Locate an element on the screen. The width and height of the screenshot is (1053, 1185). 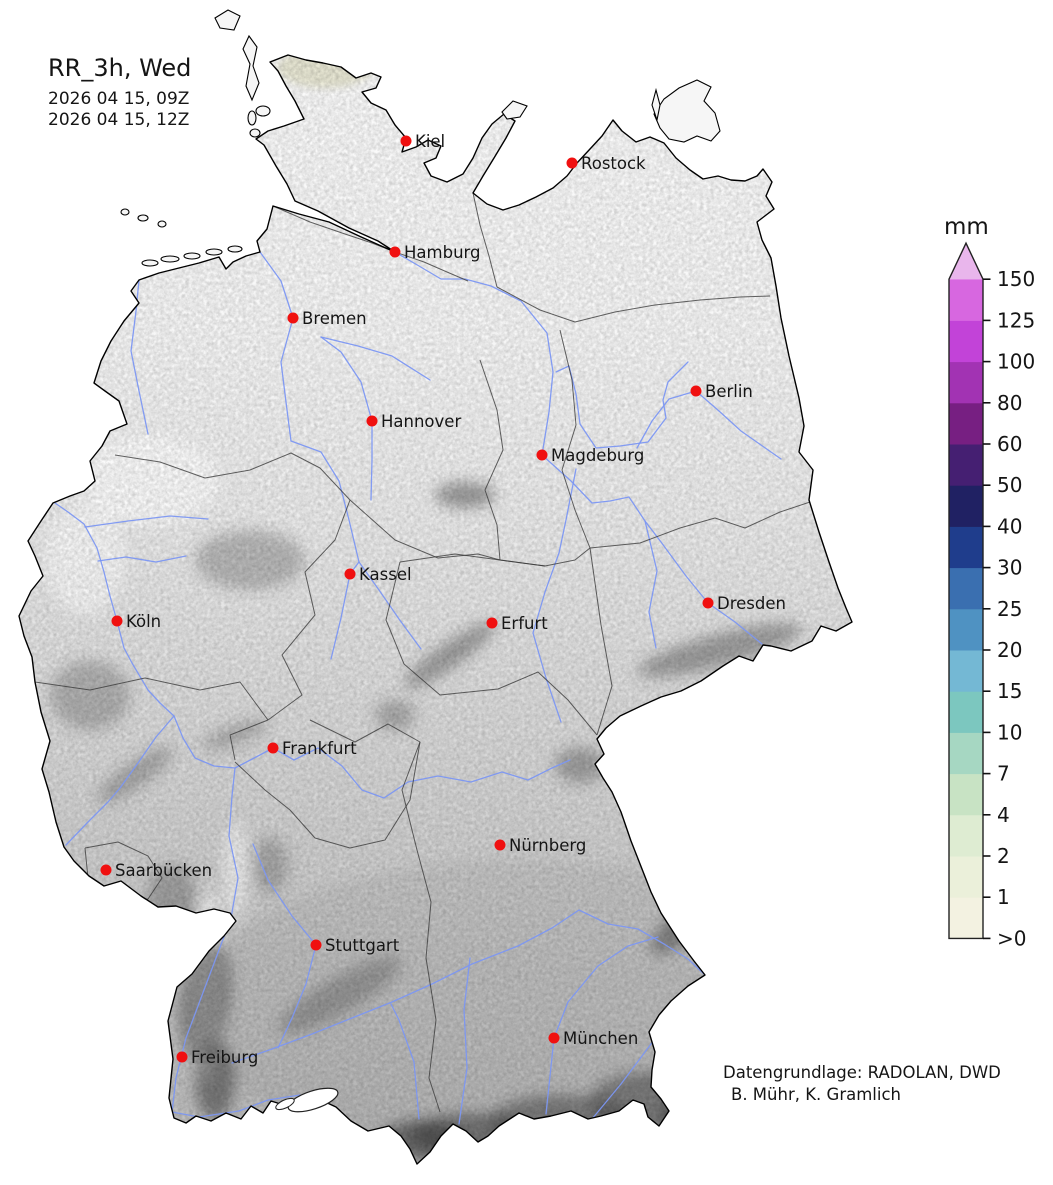
city-label: Frankfurt is located at coordinates (319, 748).